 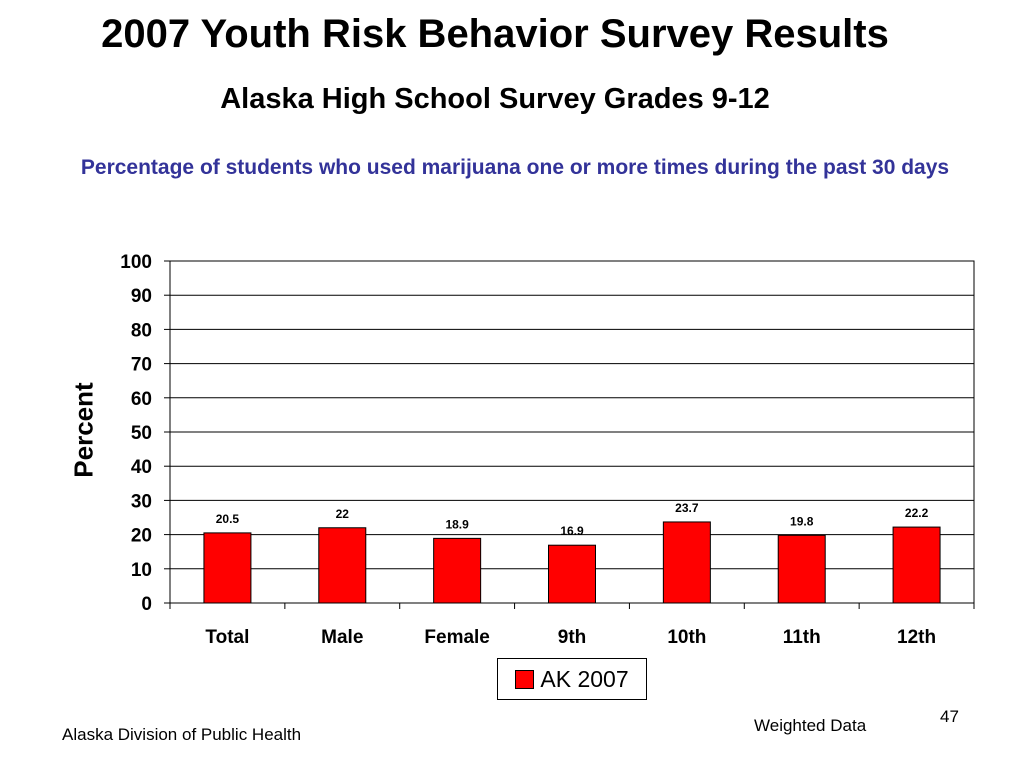 What do you see at coordinates (136, 262) in the screenshot?
I see `y-tick-label: 100` at bounding box center [136, 262].